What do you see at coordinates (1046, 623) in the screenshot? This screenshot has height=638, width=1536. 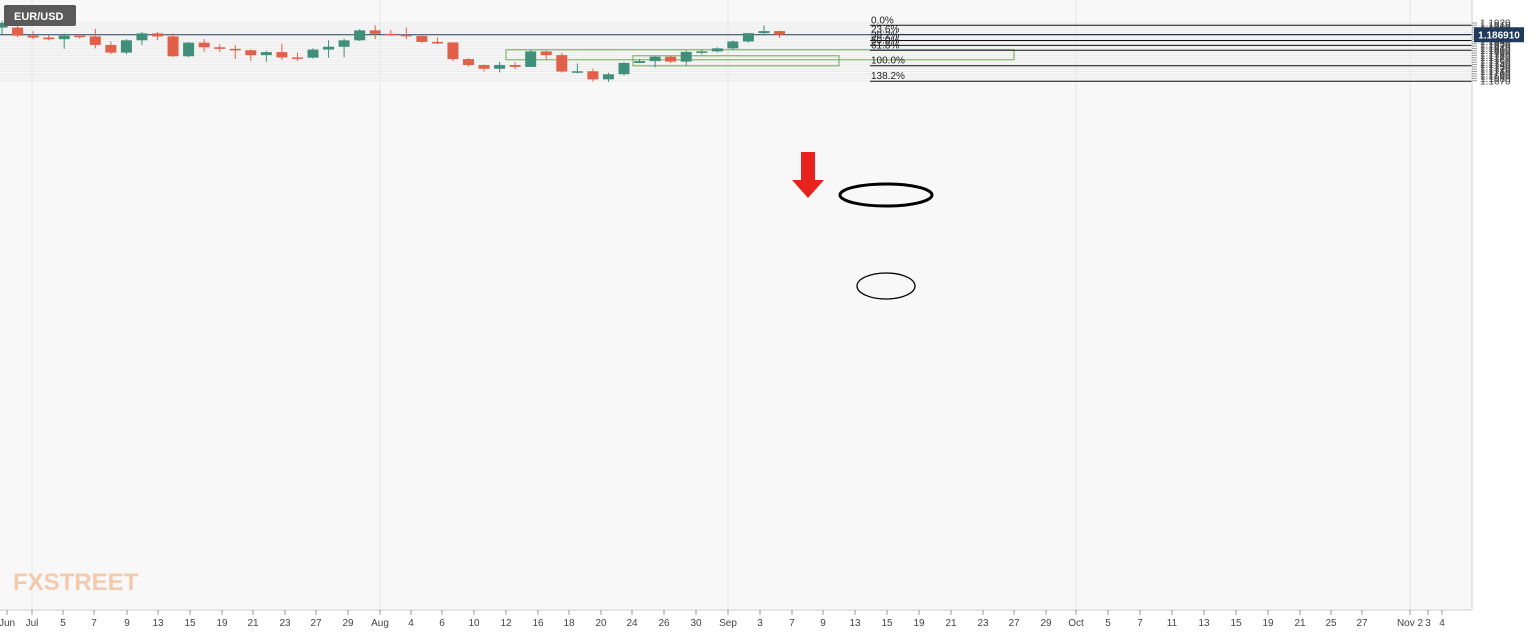 I see `x-tick-label-33: 29` at bounding box center [1046, 623].